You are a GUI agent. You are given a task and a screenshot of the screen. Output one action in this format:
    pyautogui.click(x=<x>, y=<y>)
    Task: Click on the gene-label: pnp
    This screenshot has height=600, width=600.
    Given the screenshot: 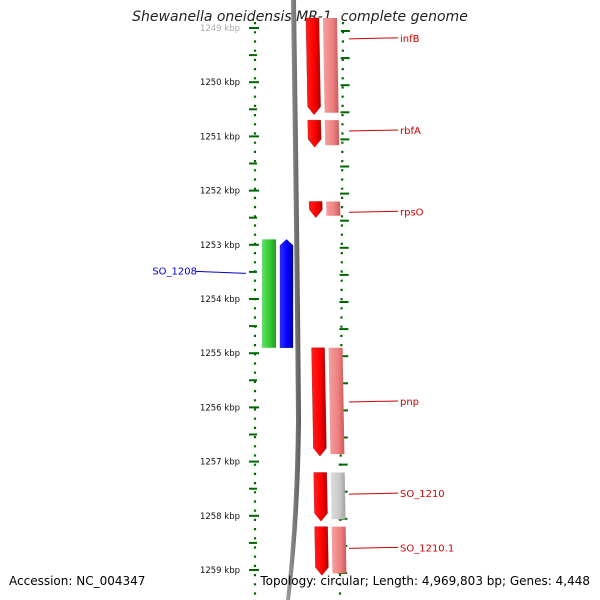 What is the action you would take?
    pyautogui.click(x=409, y=402)
    